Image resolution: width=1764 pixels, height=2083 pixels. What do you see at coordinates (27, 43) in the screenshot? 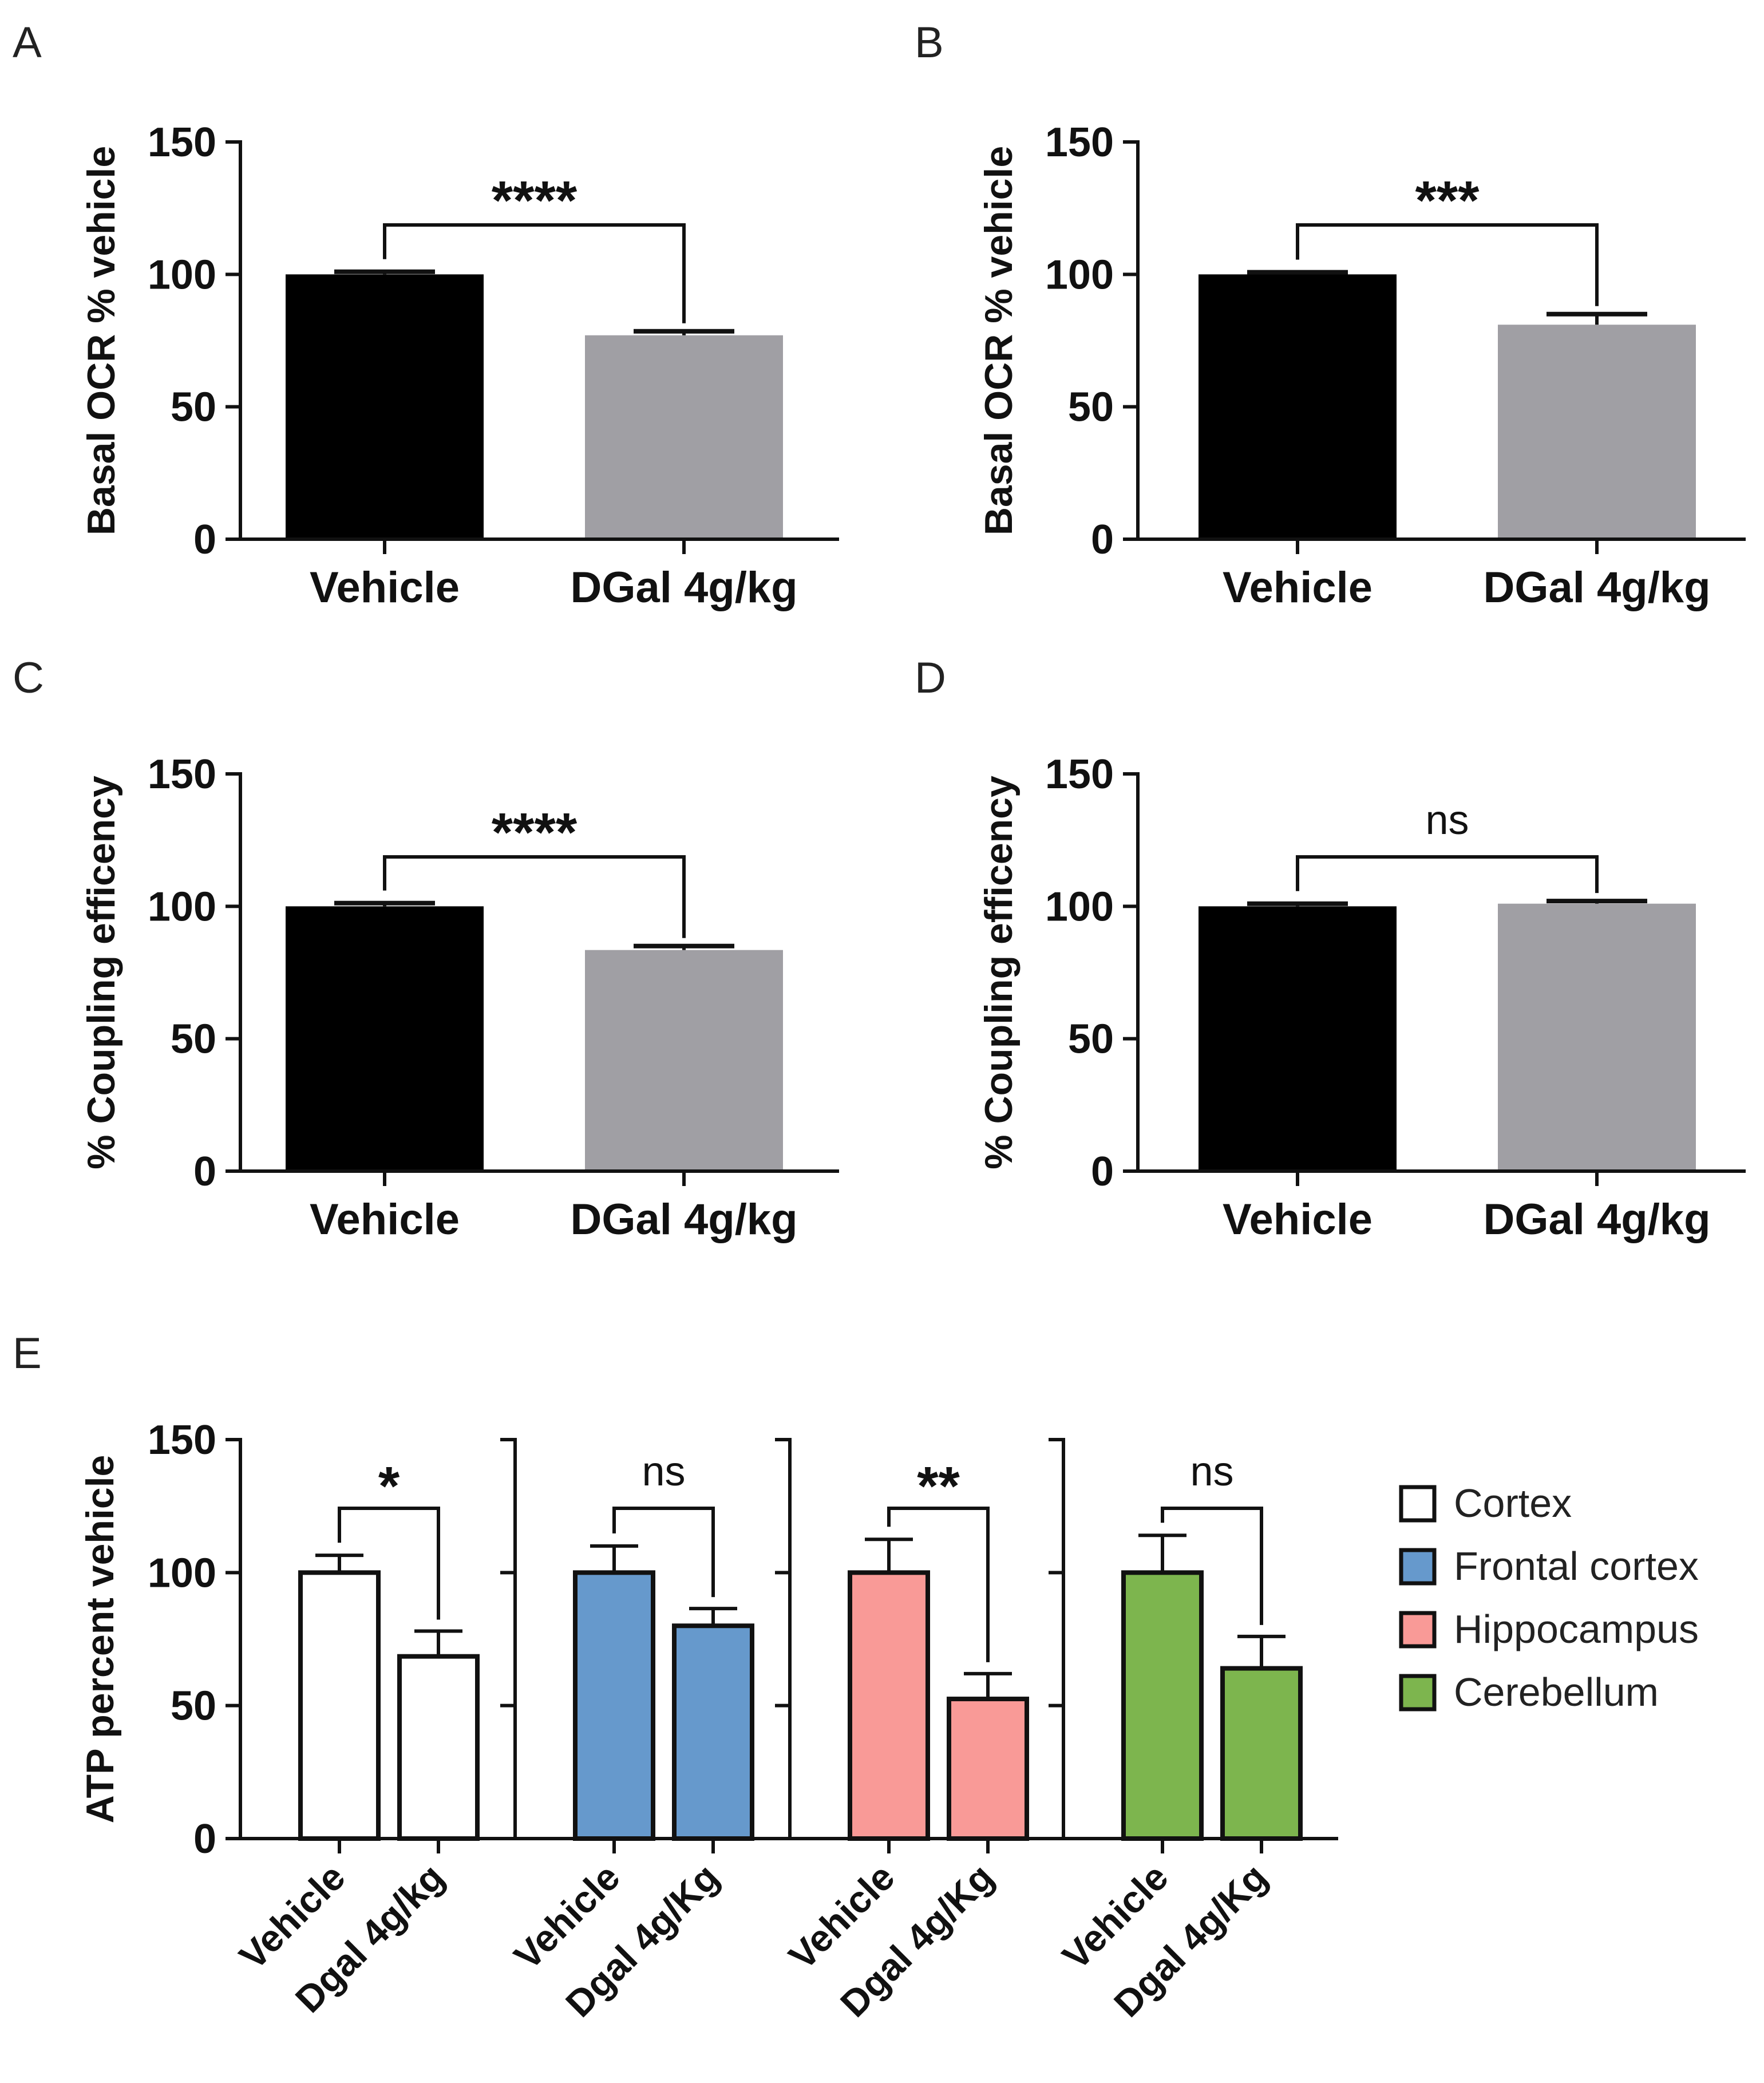
I see `panel-letter: A` at bounding box center [27, 43].